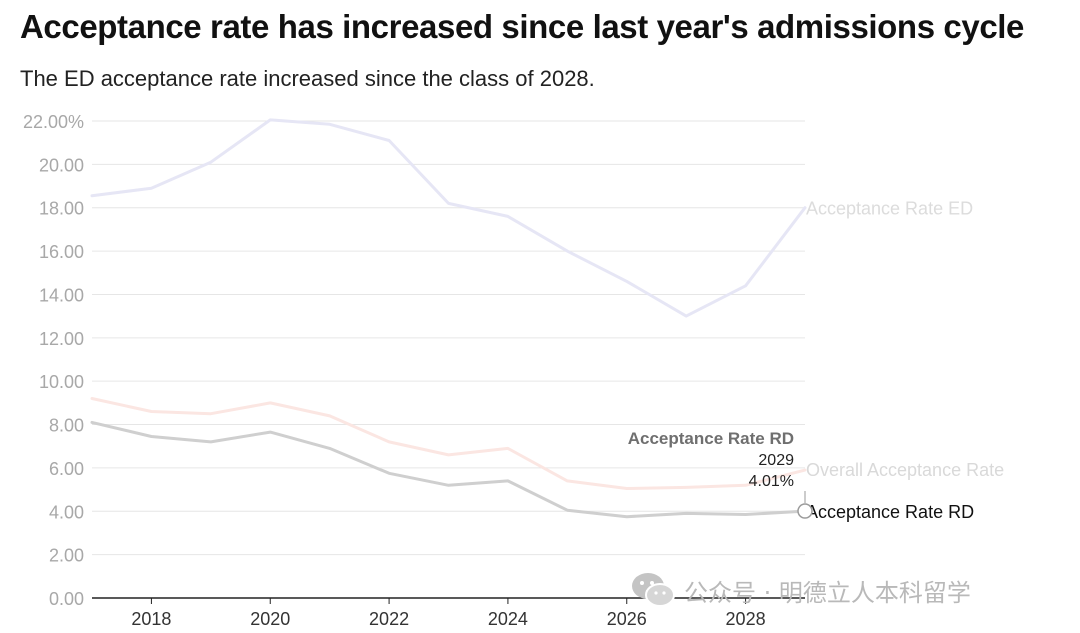 Image resolution: width=1080 pixels, height=633 pixels. I want to click on x-tick-label: 2024, so click(508, 619).